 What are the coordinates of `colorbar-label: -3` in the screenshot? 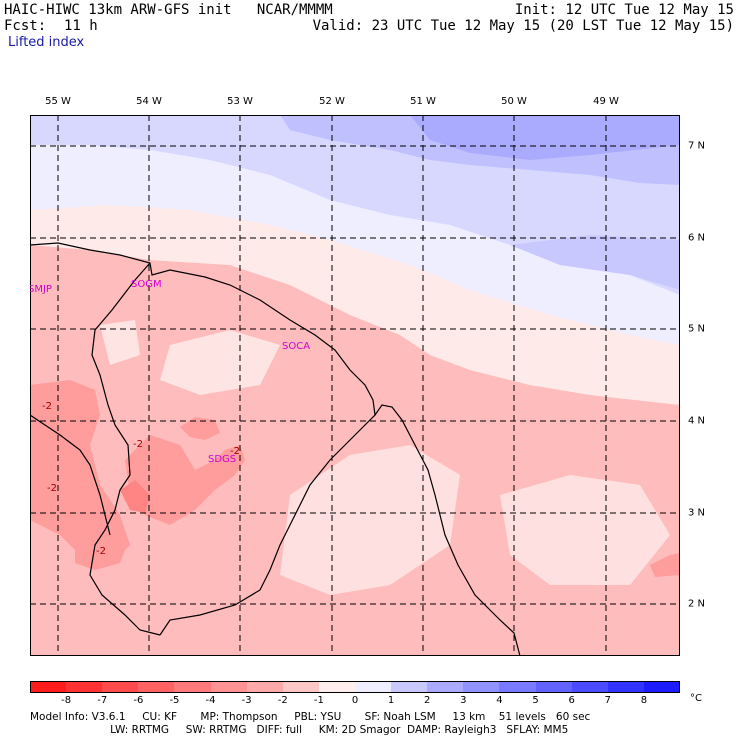 It's located at (246, 700).